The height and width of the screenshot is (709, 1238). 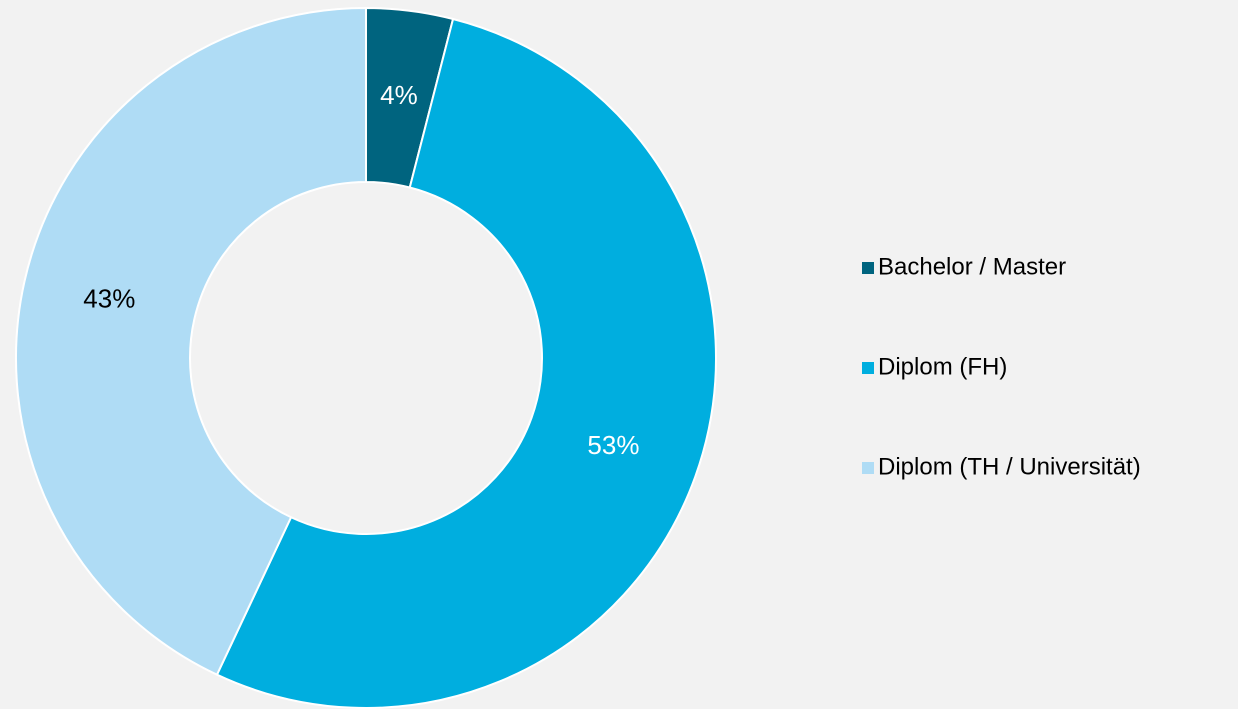 What do you see at coordinates (942, 366) in the screenshot?
I see `legend-label: Diplom (FH)` at bounding box center [942, 366].